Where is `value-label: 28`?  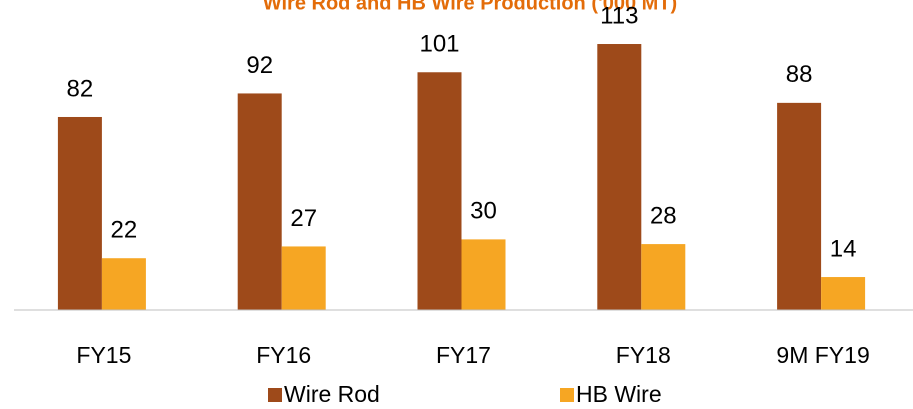 value-label: 28 is located at coordinates (663, 215).